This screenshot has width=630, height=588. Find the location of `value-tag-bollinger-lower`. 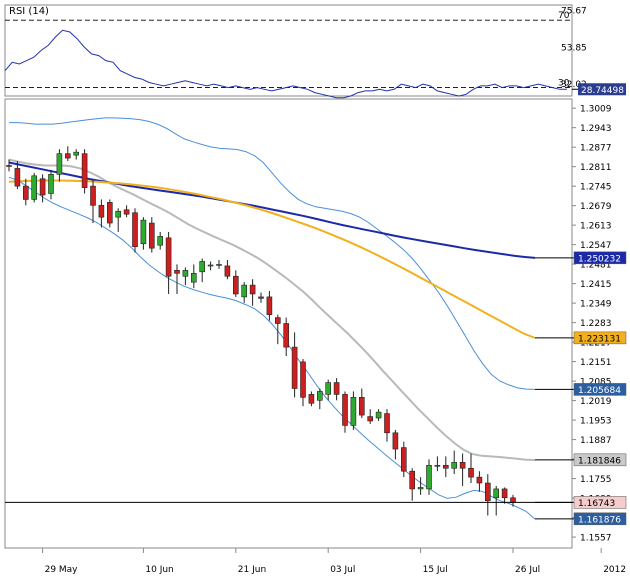

value-tag-bollinger-lower is located at coordinates (600, 519).